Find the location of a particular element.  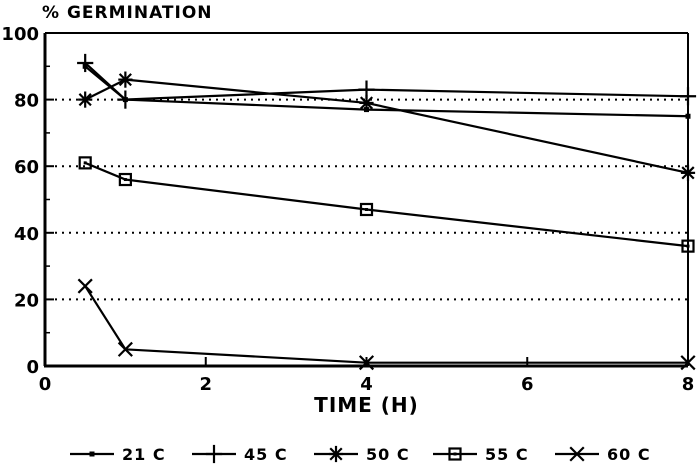

square-marker-icon is located at coordinates (455, 454).